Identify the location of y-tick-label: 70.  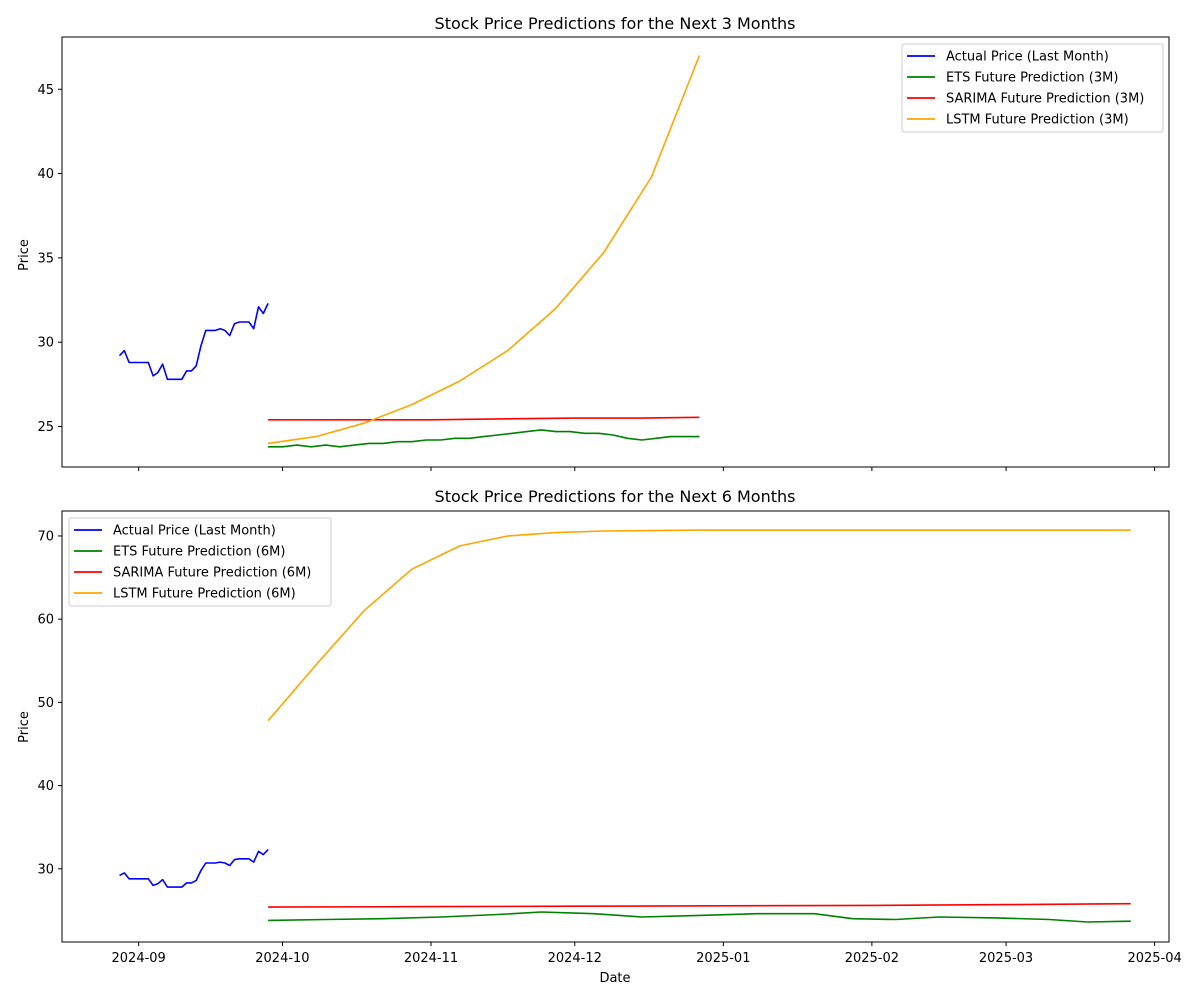
(45, 536).